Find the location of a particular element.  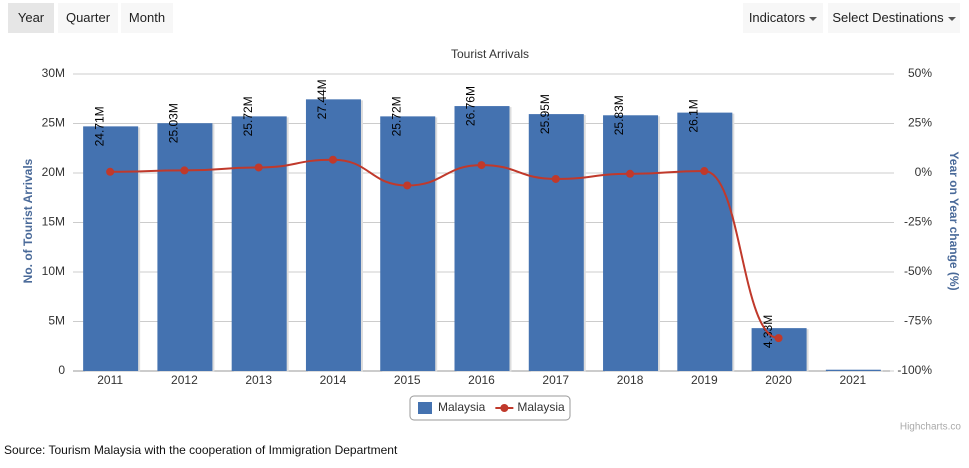

bar-shadow is located at coordinates (855, 371).